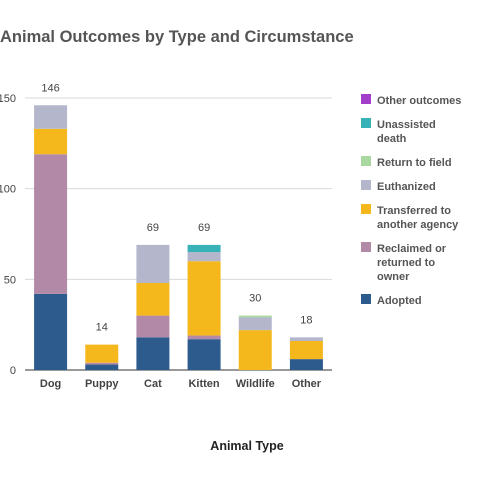 The width and height of the screenshot is (480, 480). I want to click on x-axis-title: Animal Type, so click(246, 446).